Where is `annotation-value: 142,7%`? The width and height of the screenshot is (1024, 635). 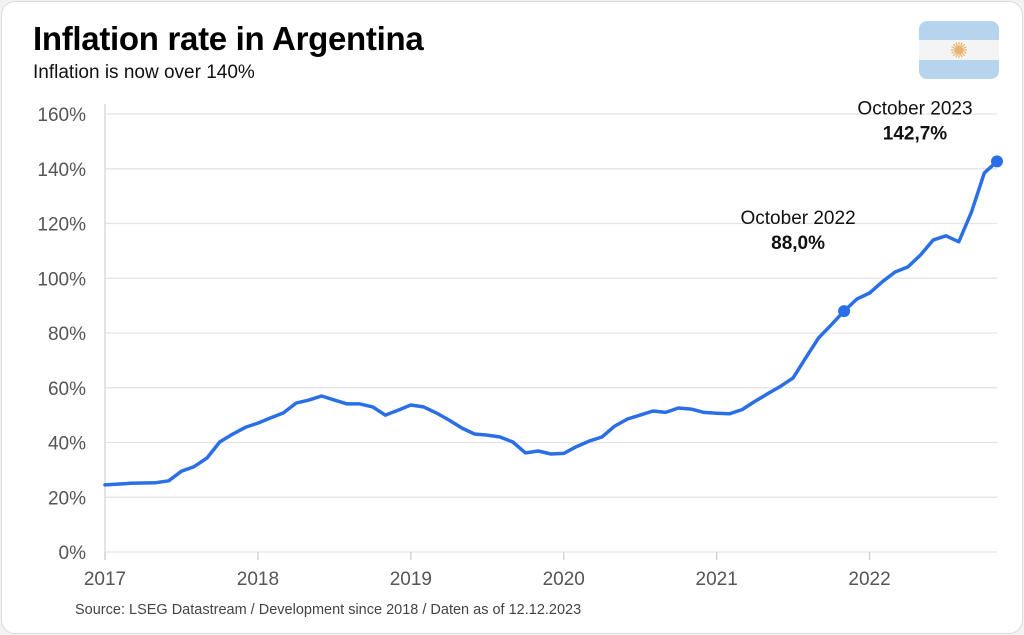 annotation-value: 142,7% is located at coordinates (915, 133).